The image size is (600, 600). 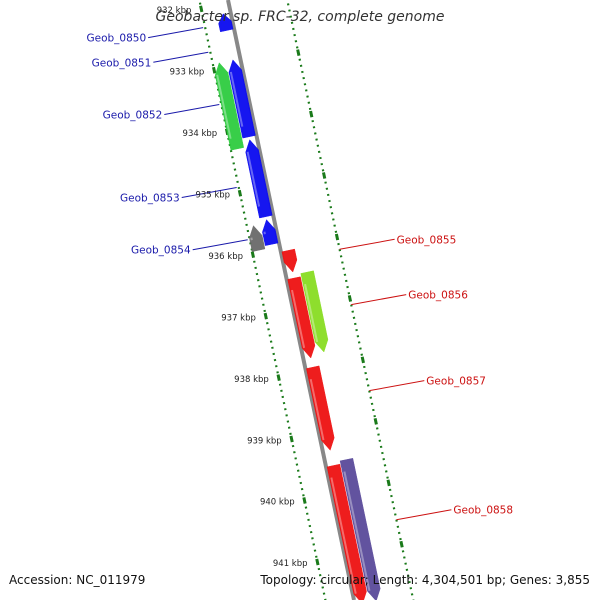 I want to click on tick-label: 935 kbp, so click(x=212, y=195).